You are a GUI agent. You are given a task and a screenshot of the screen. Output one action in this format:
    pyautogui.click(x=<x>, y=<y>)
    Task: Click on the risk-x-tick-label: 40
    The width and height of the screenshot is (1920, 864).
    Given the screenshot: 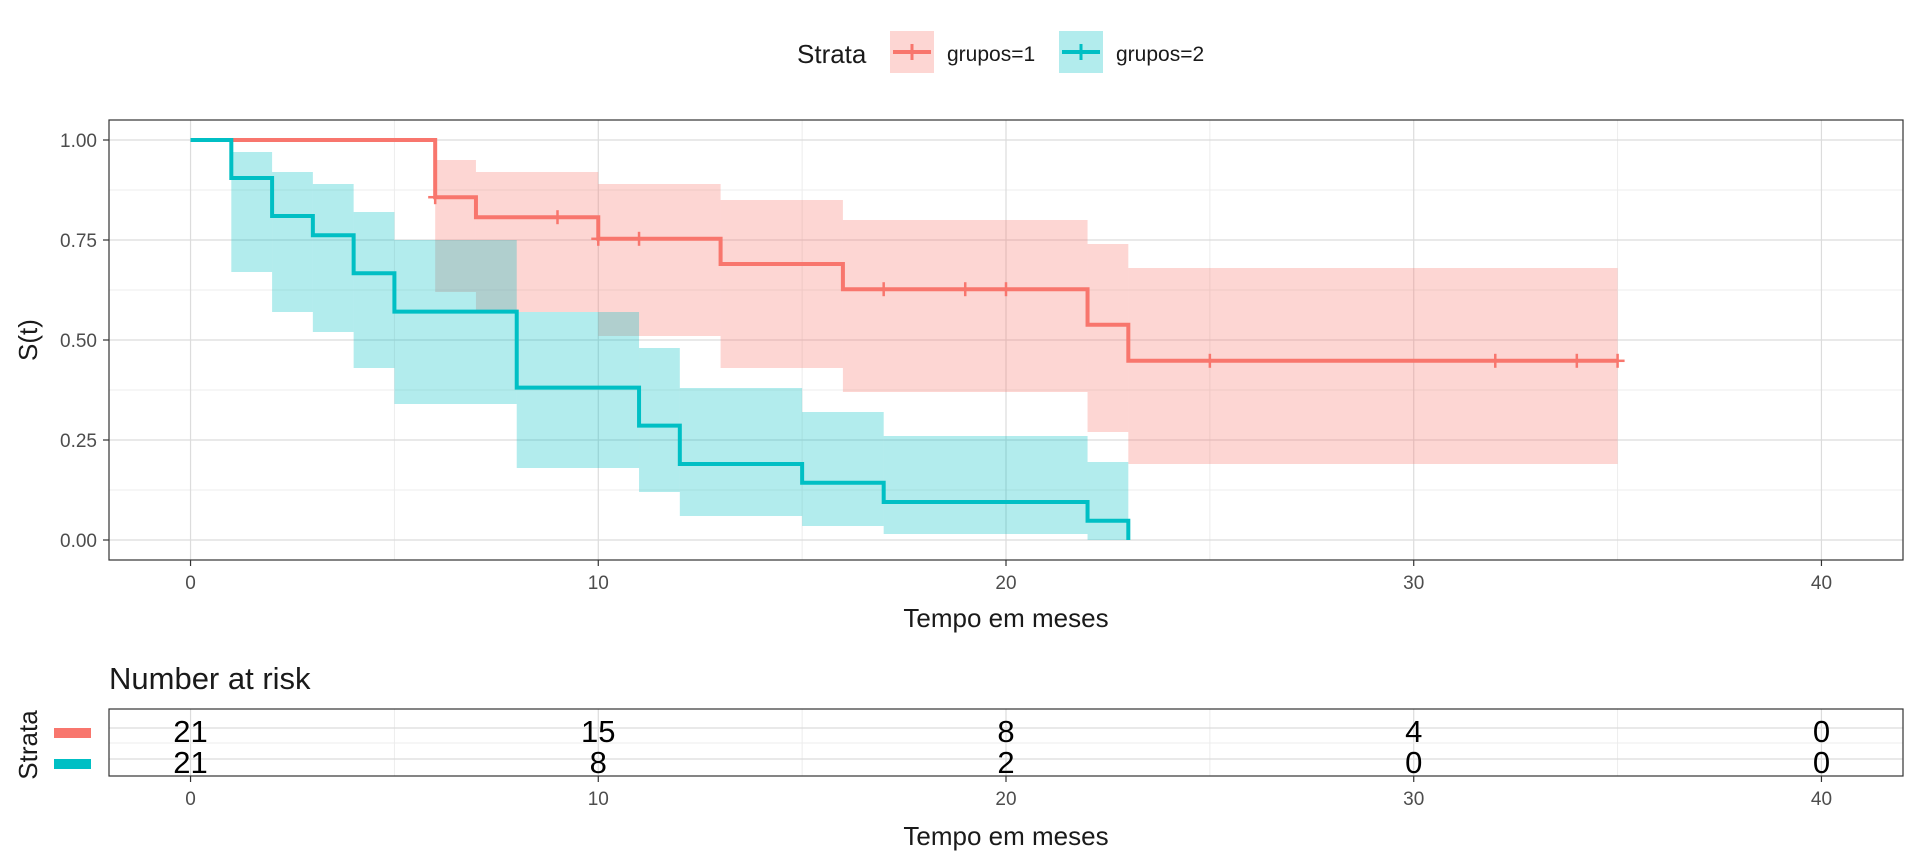 What is the action you would take?
    pyautogui.click(x=1821, y=799)
    